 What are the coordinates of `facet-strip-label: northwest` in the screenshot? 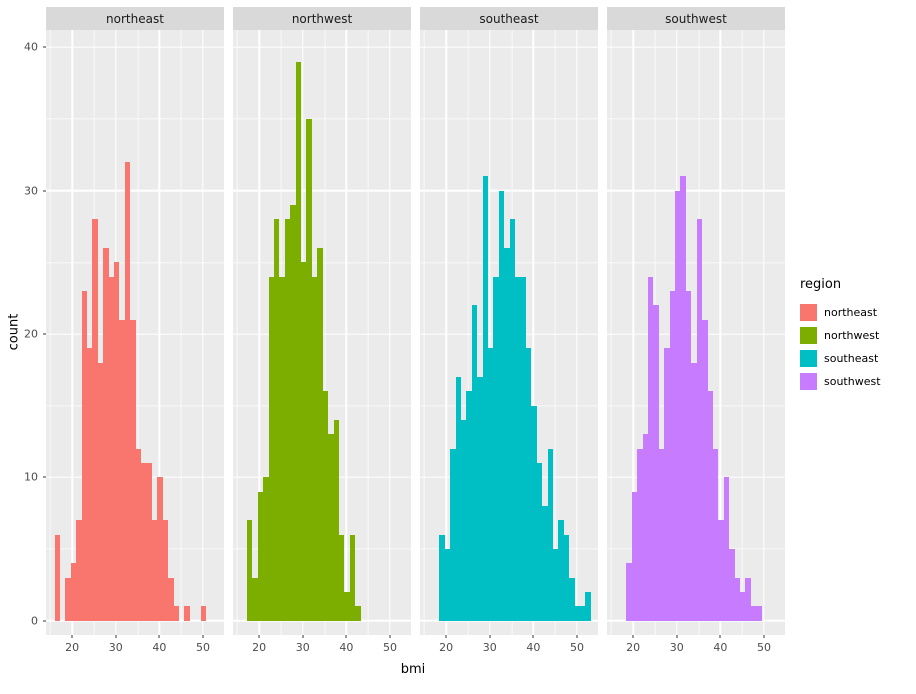 It's located at (322, 18).